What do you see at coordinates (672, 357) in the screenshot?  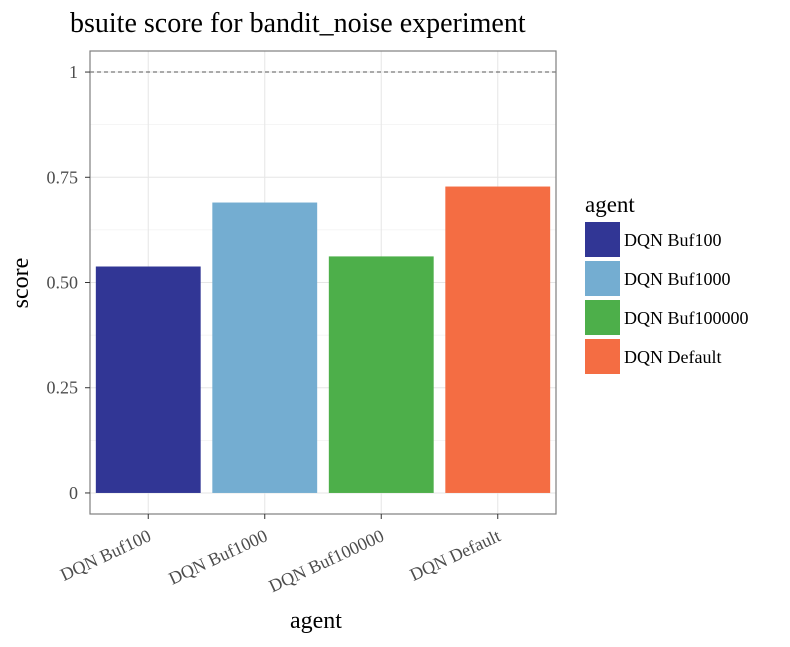 I see `legend-label: DQN Default` at bounding box center [672, 357].